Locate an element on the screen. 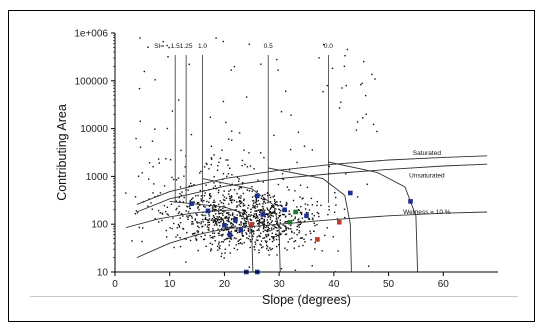 This screenshot has width=545, height=329. x-tick-label: 40 is located at coordinates (334, 284).